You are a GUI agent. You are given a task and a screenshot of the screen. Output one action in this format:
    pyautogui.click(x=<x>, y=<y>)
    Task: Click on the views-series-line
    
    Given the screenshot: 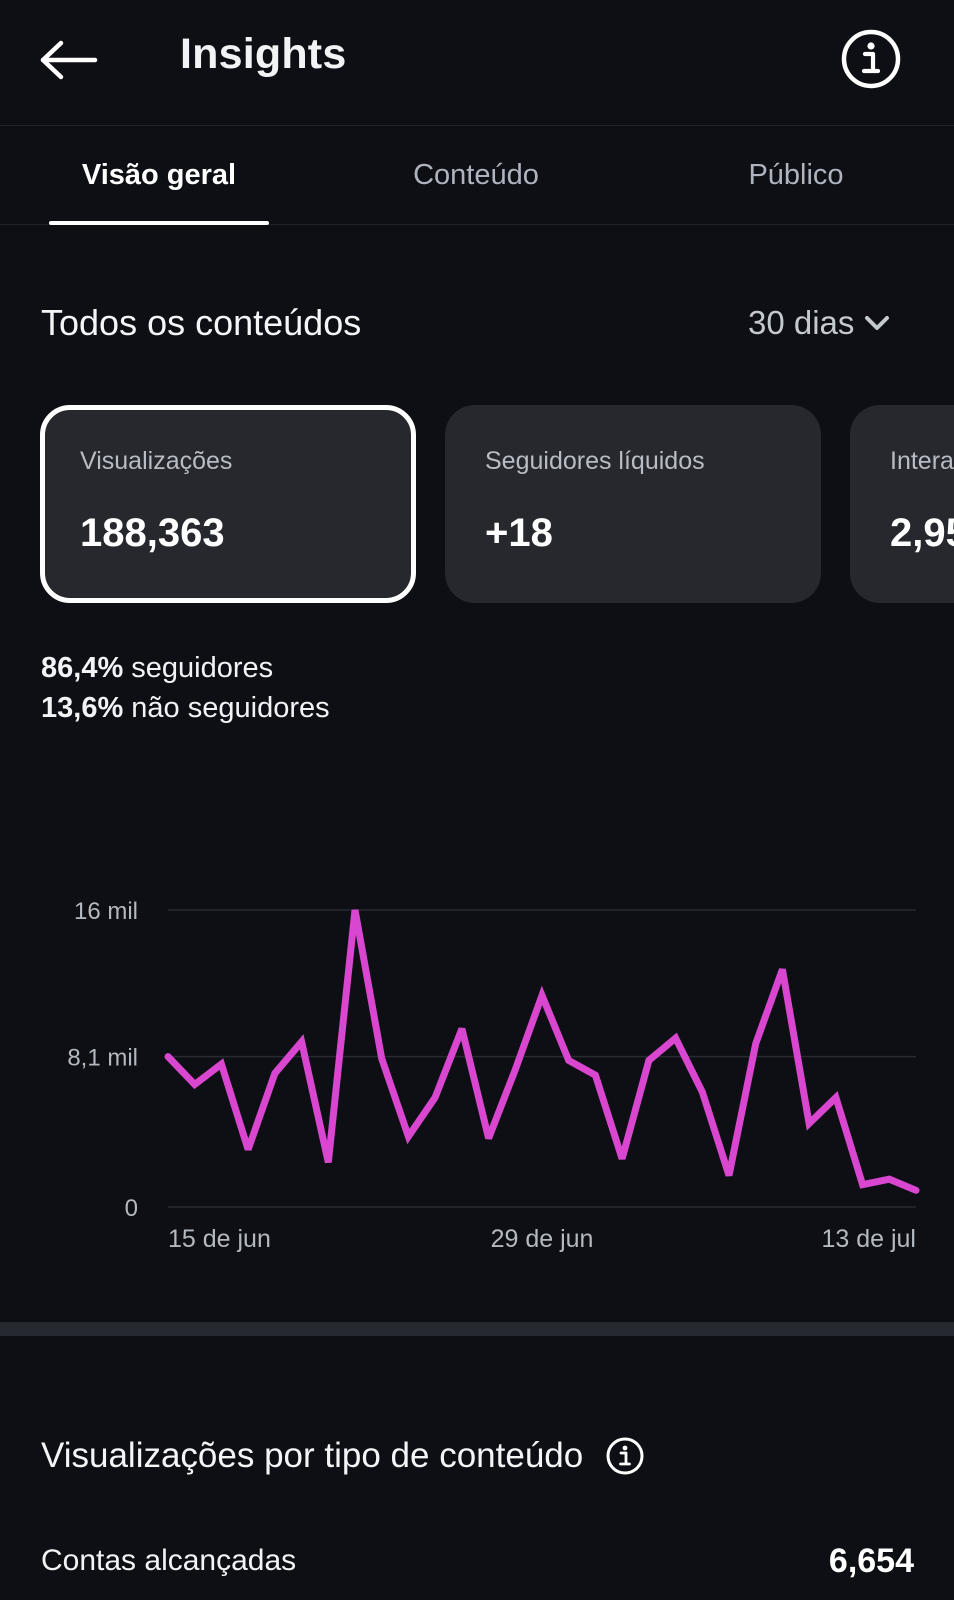 What is the action you would take?
    pyautogui.click(x=542, y=1051)
    